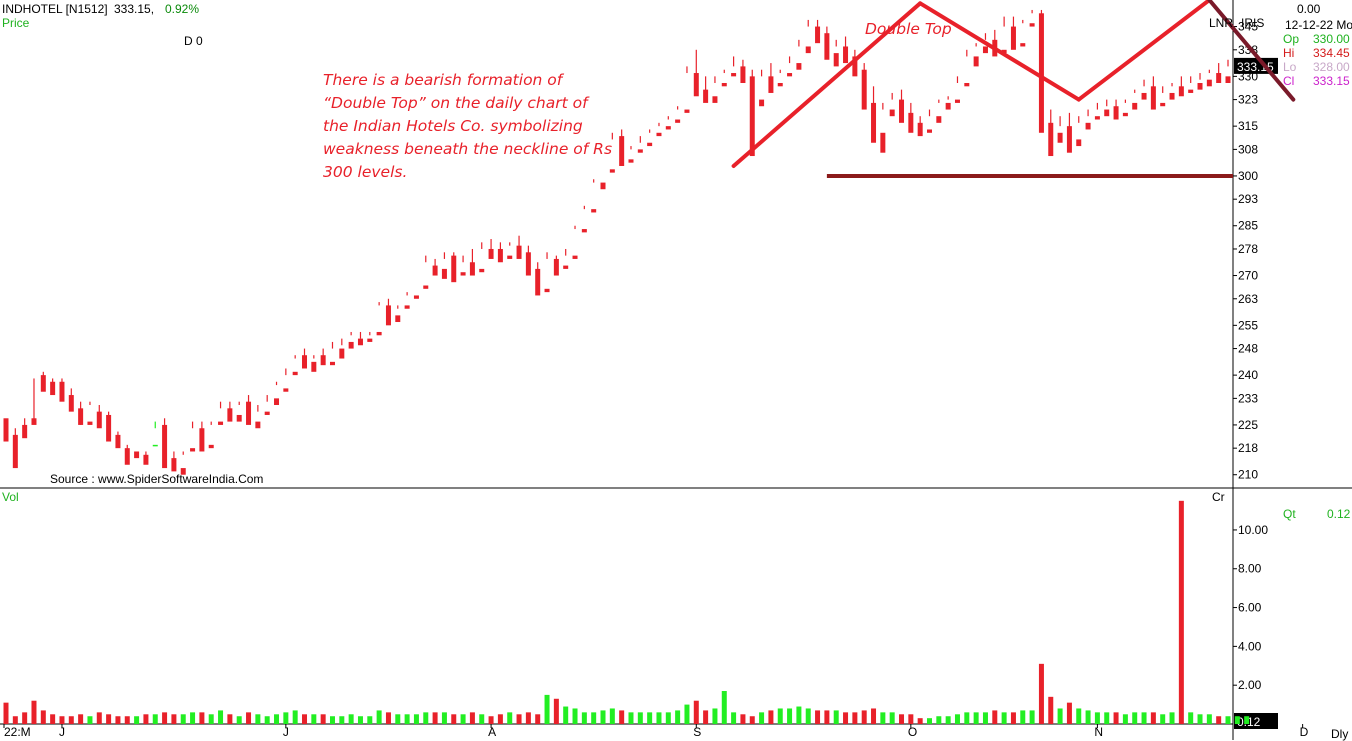 Image resolution: width=1352 pixels, height=741 pixels. What do you see at coordinates (1248, 126) in the screenshot?
I see `price-tick-label: 315` at bounding box center [1248, 126].